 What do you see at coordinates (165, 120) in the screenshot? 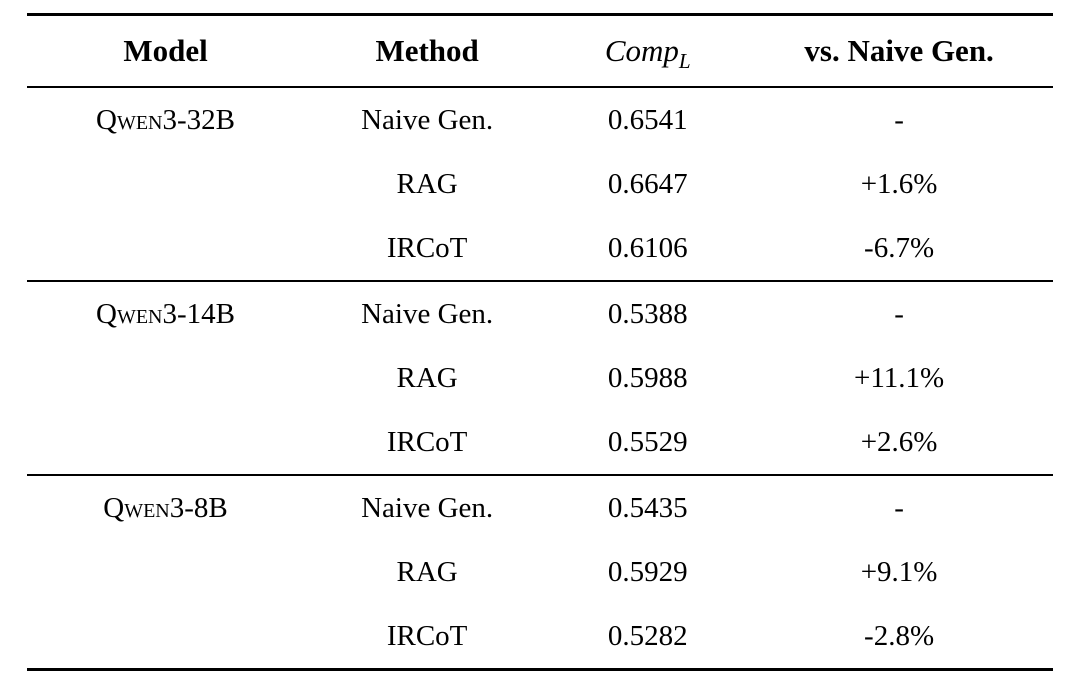
I see `model-cell: Qwen3-32B` at bounding box center [165, 120].